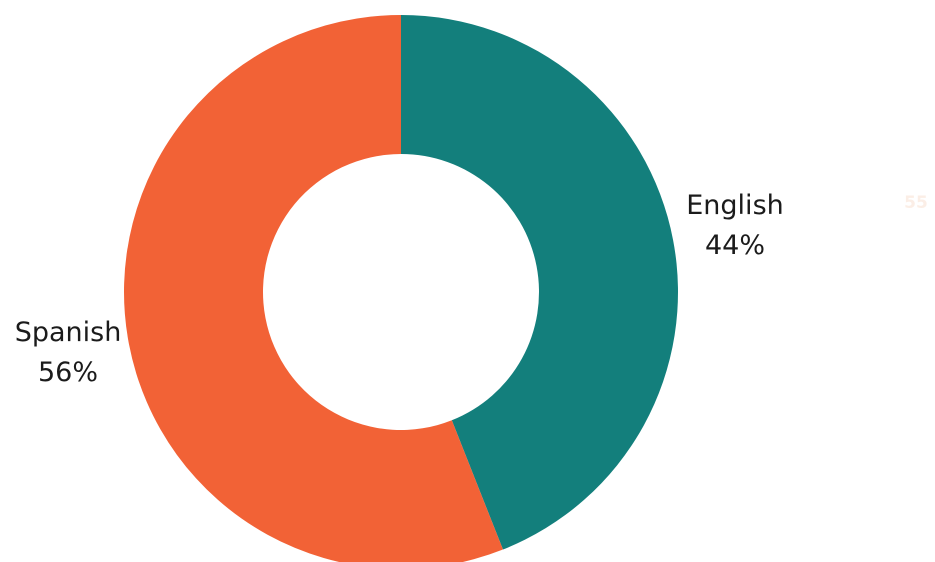  What do you see at coordinates (735, 245) in the screenshot?
I see `slice-value-label-english: 44%` at bounding box center [735, 245].